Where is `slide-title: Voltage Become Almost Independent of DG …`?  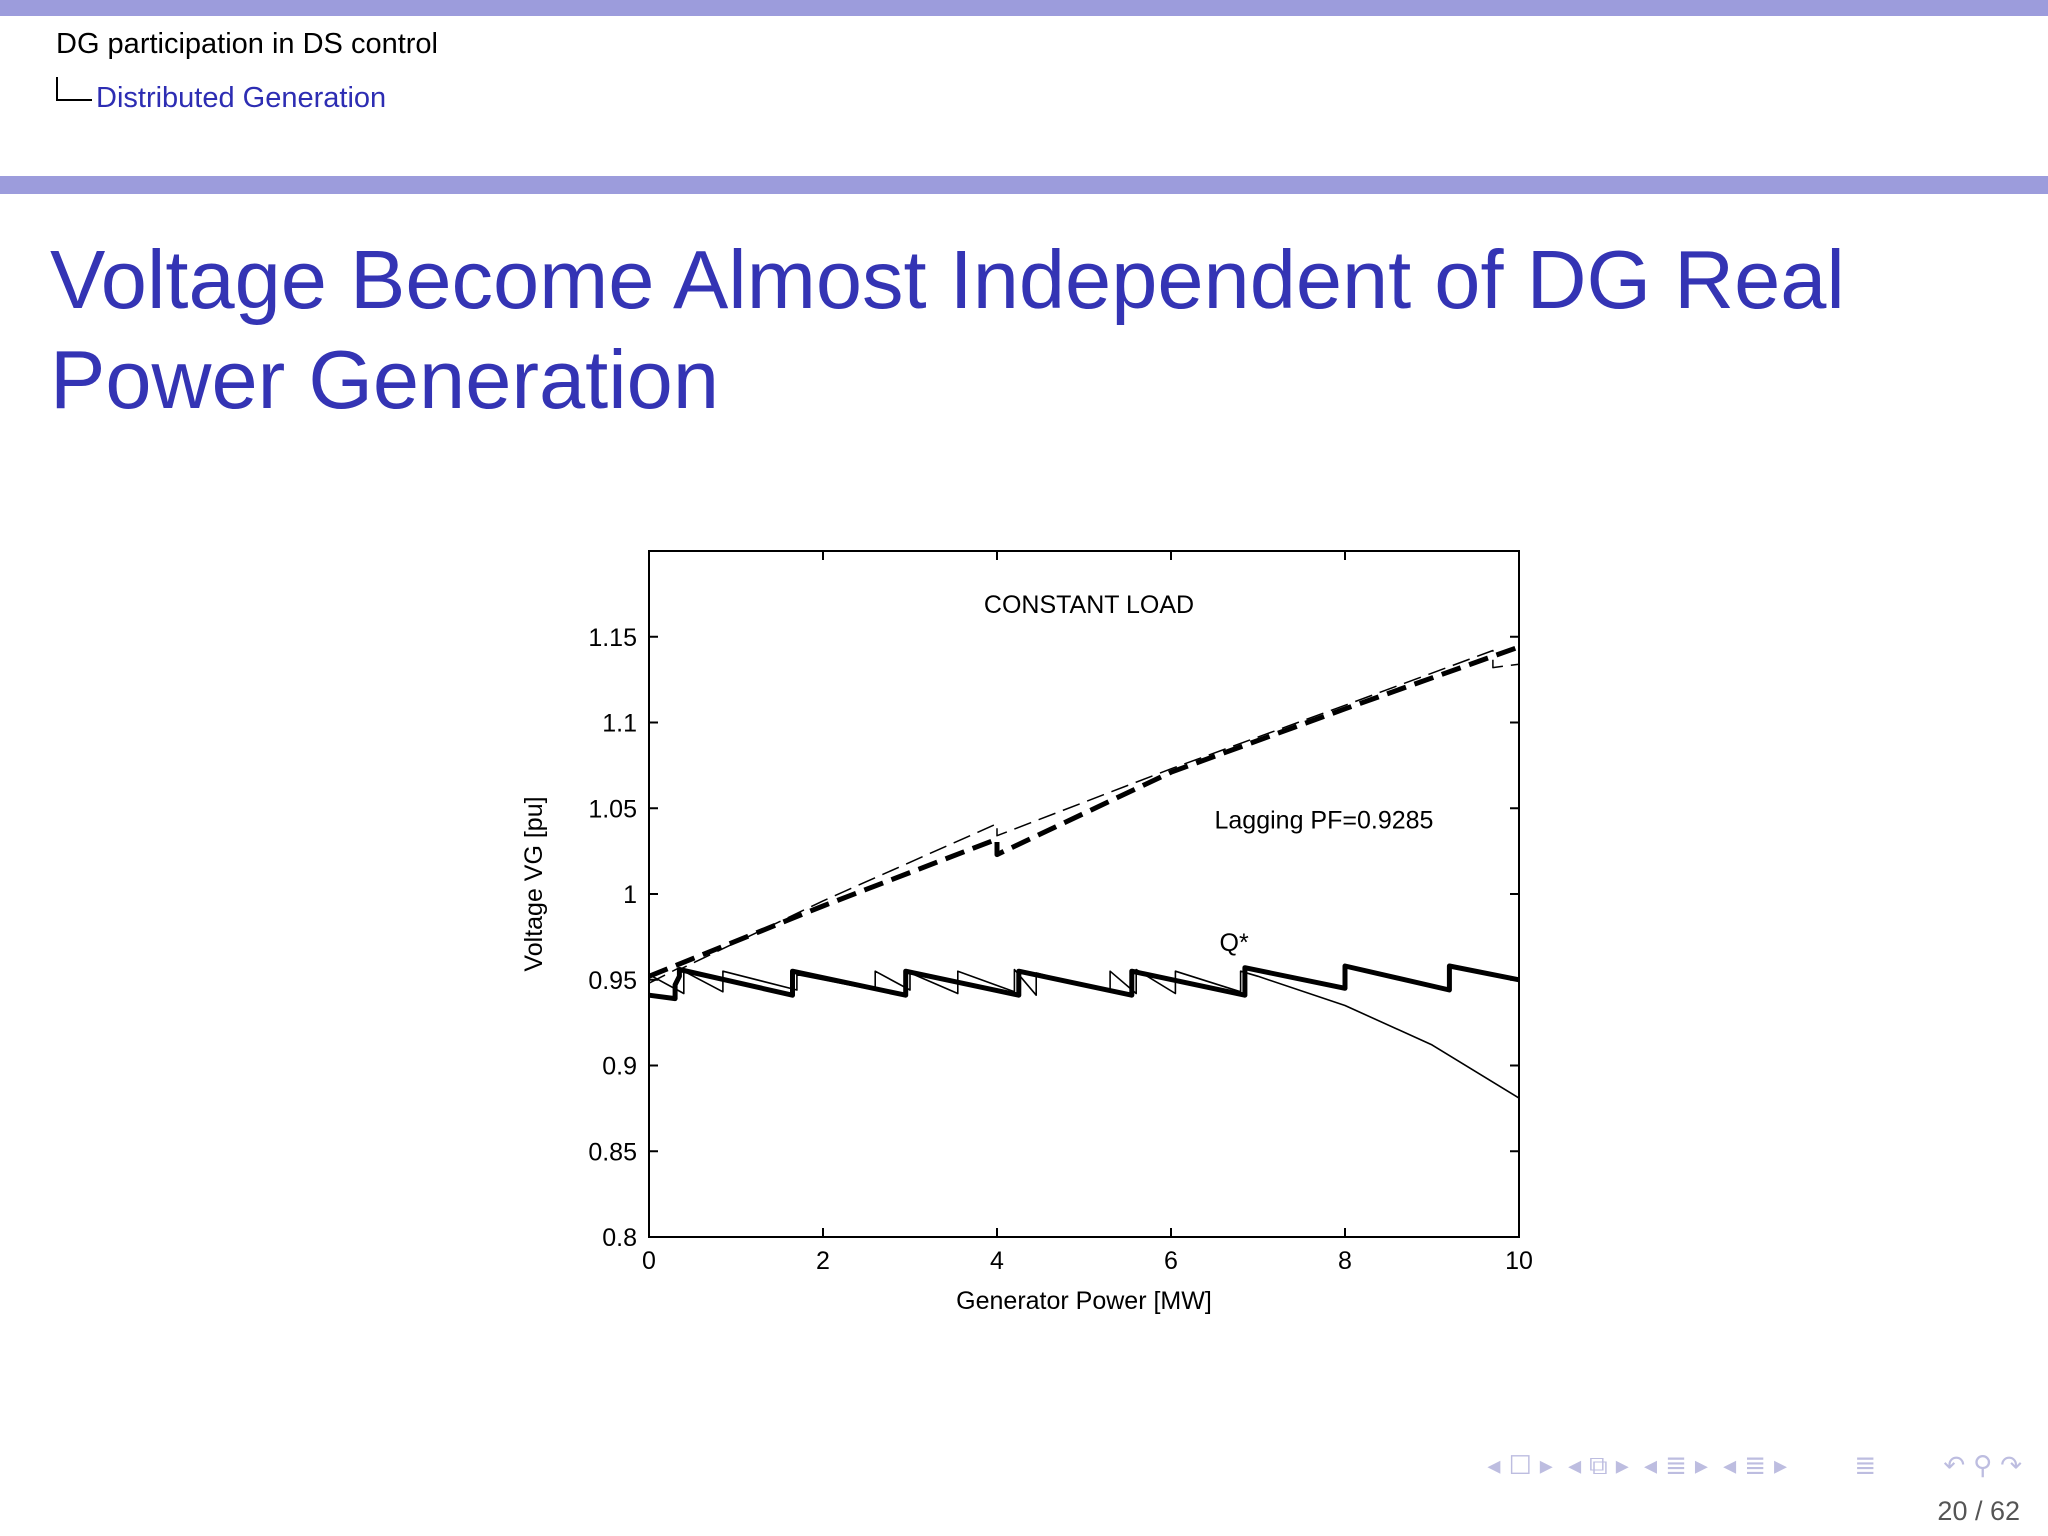
slide-title: Voltage Become Almost Independent of DG … is located at coordinates (947, 329).